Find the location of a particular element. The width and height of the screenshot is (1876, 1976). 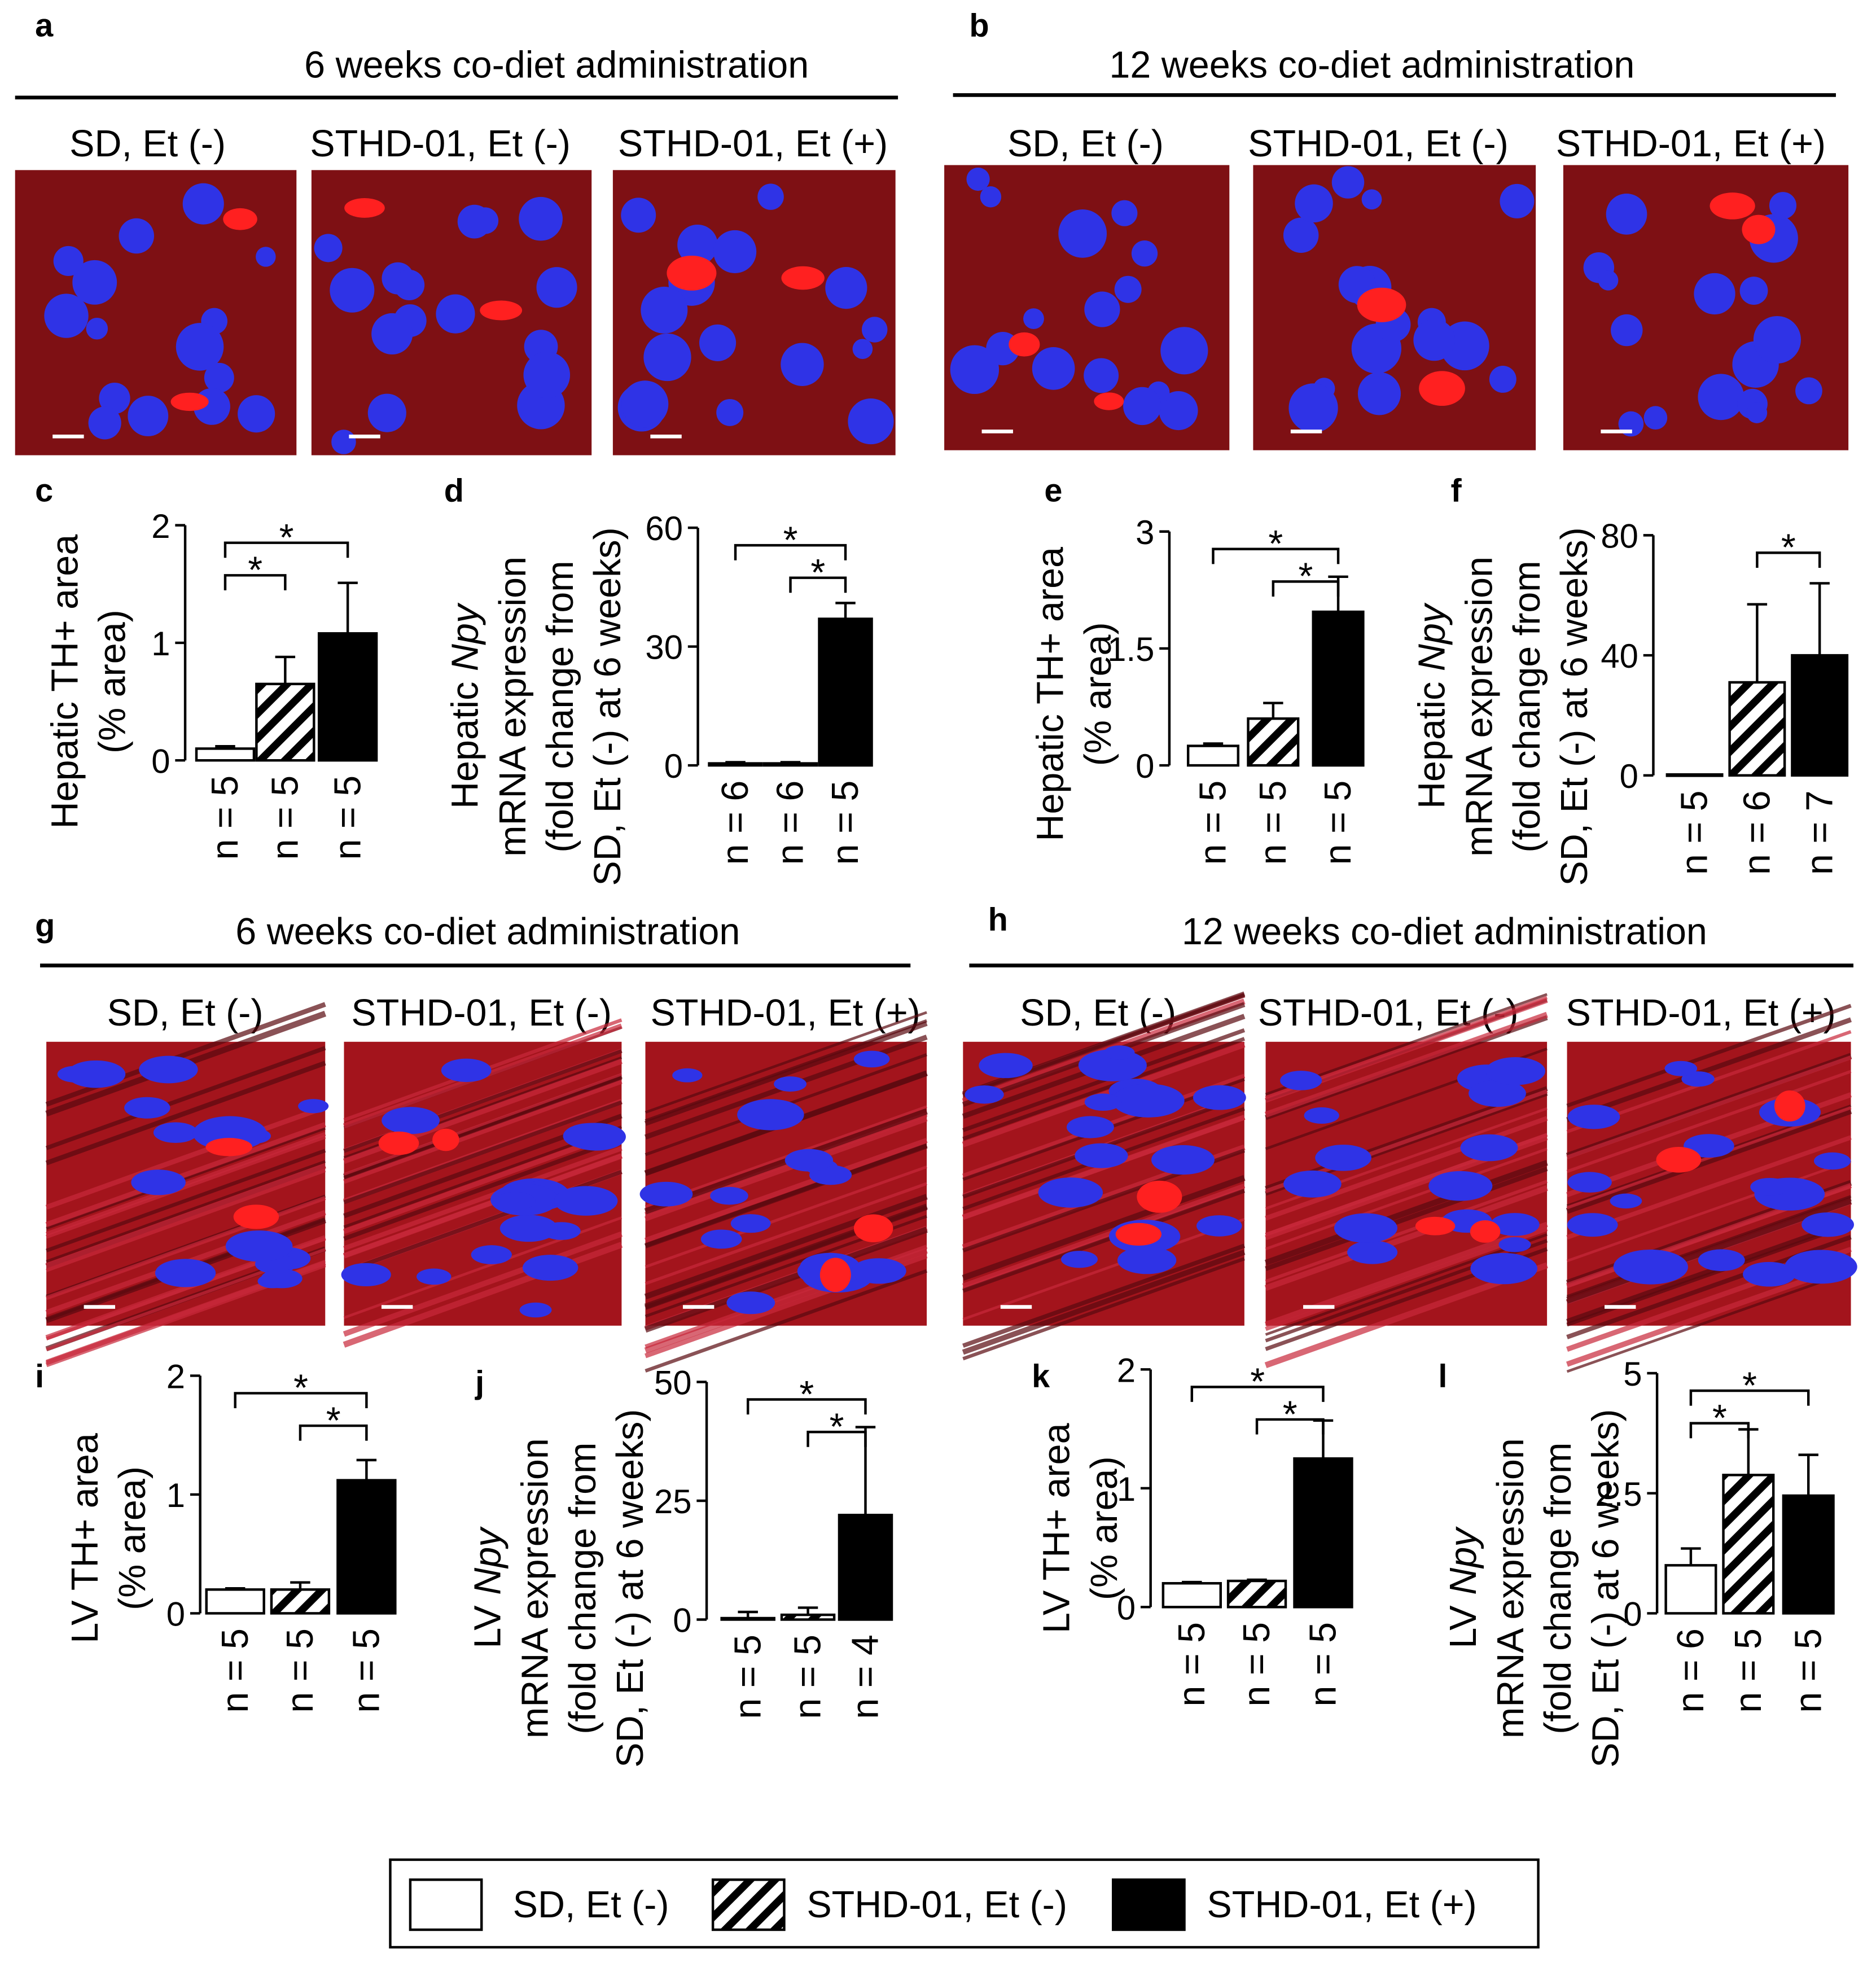

legend-label: STHD-01, Et (-) is located at coordinates (936, 1905).